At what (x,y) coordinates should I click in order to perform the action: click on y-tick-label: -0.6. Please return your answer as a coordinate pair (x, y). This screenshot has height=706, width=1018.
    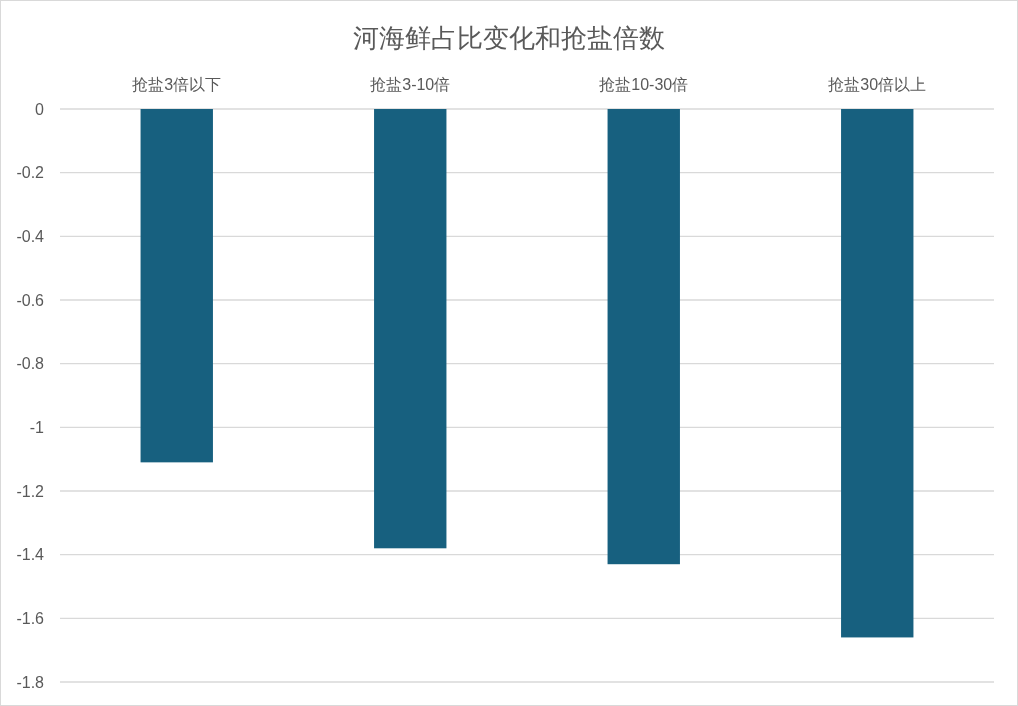
    Looking at the image, I should click on (30, 300).